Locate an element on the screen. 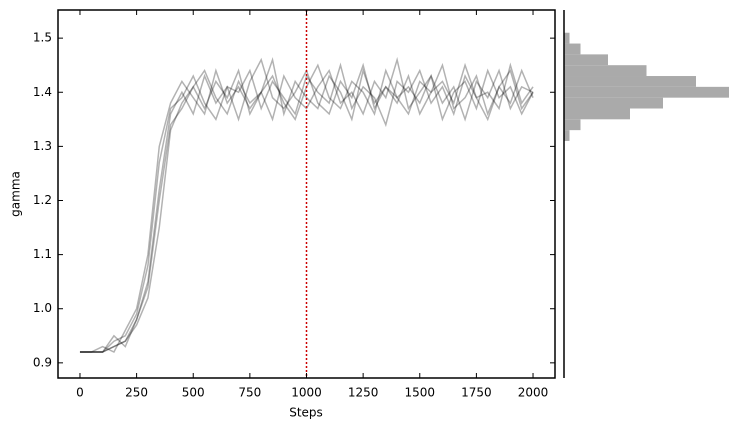  x-tick-label: 750 is located at coordinates (249, 393).